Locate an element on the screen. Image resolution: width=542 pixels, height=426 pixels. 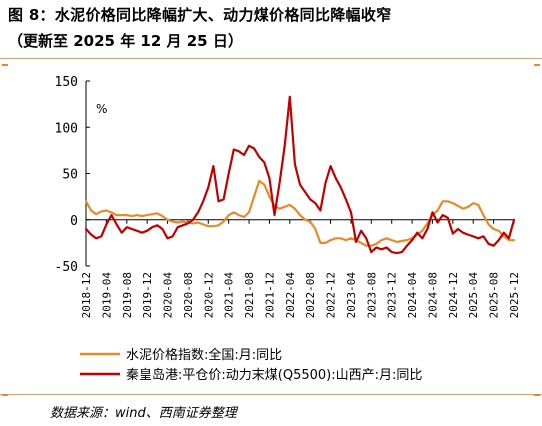
x-tick-label: 2024-12 is located at coordinates (453, 295).